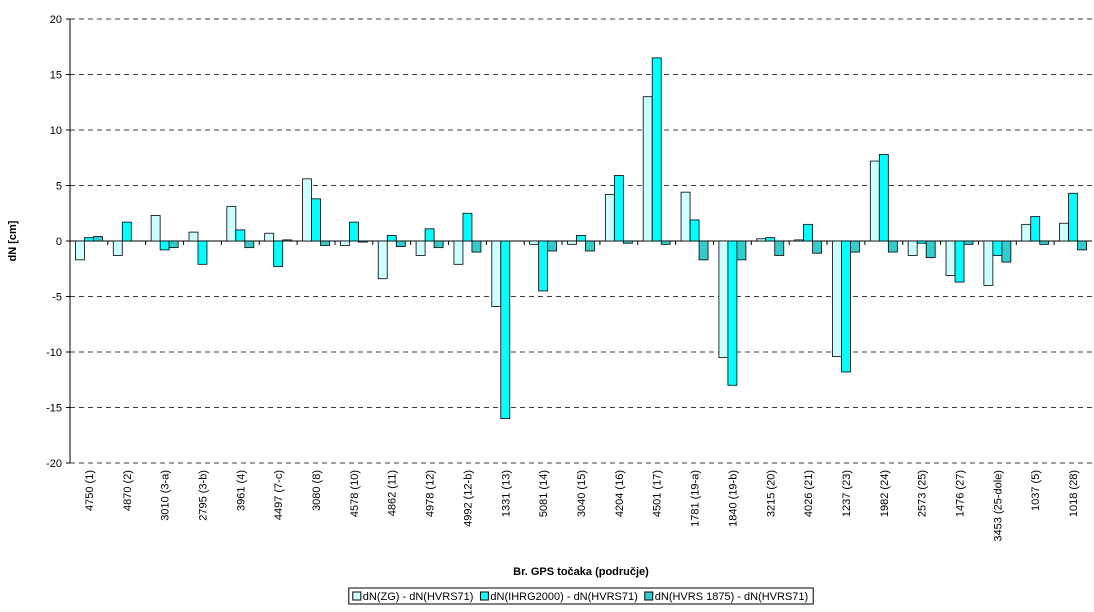 Image resolution: width=1094 pixels, height=612 pixels. What do you see at coordinates (54, 464) in the screenshot?
I see `y-tick-label: -20` at bounding box center [54, 464].